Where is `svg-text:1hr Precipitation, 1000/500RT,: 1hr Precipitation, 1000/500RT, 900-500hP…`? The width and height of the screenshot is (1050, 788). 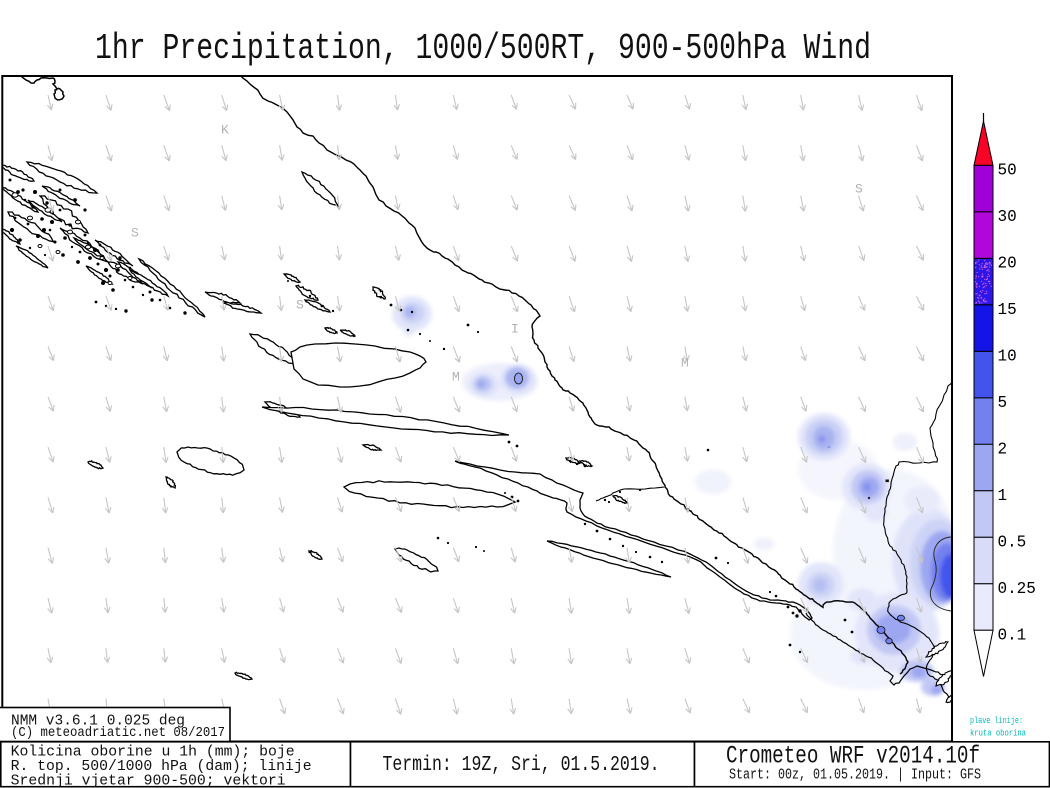
svg-text:1hr Precipitation, 1000/500RT,: 1hr Precipitation, 1000/500RT, 900-500hP… is located at coordinates (483, 48).